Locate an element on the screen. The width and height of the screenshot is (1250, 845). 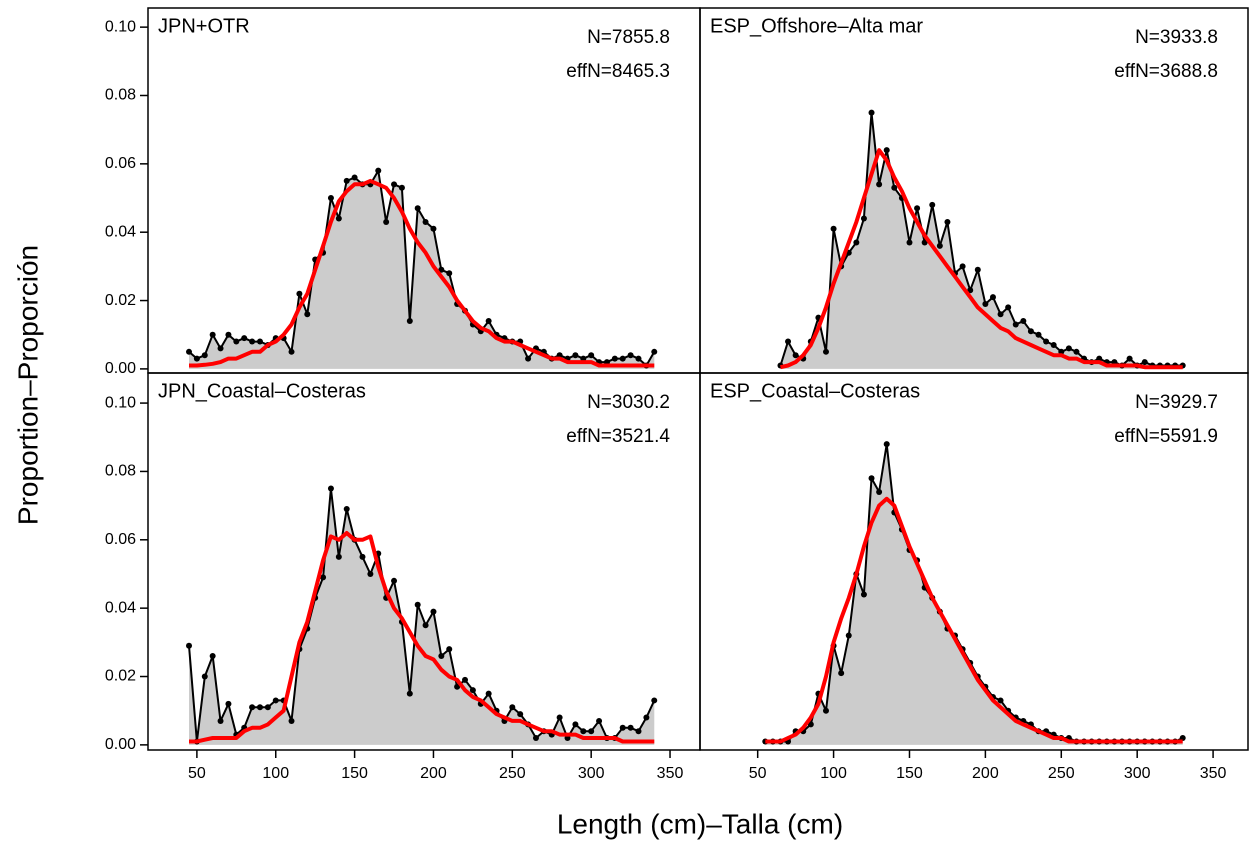
y-tick-label: 0.10 is located at coordinates (120, 402).